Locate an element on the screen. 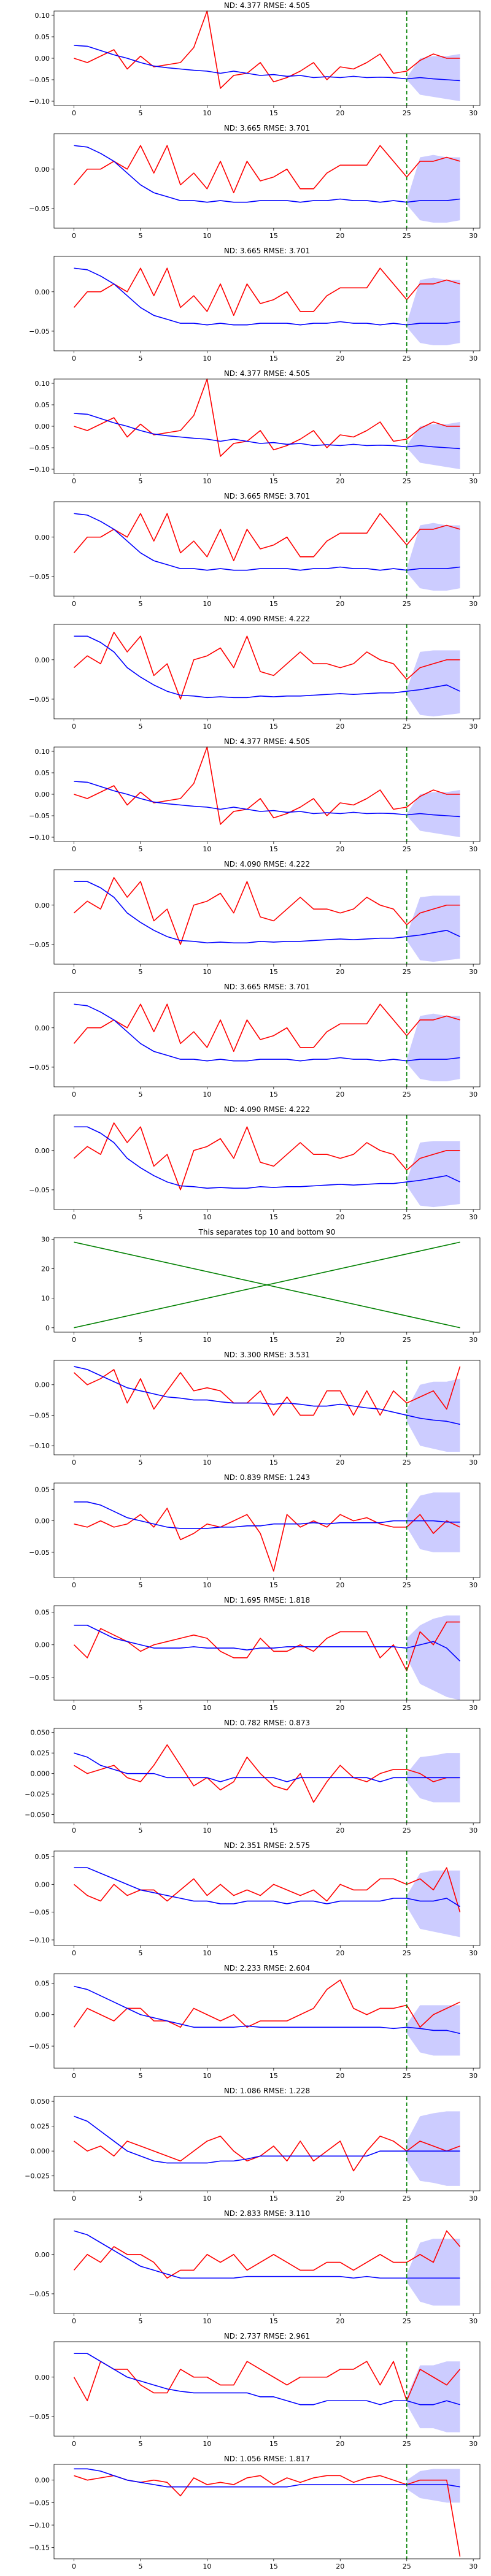 The height and width of the screenshot is (2576, 491). chart-title: ND: 4.377 RMSE: 4.505 is located at coordinates (267, 5).